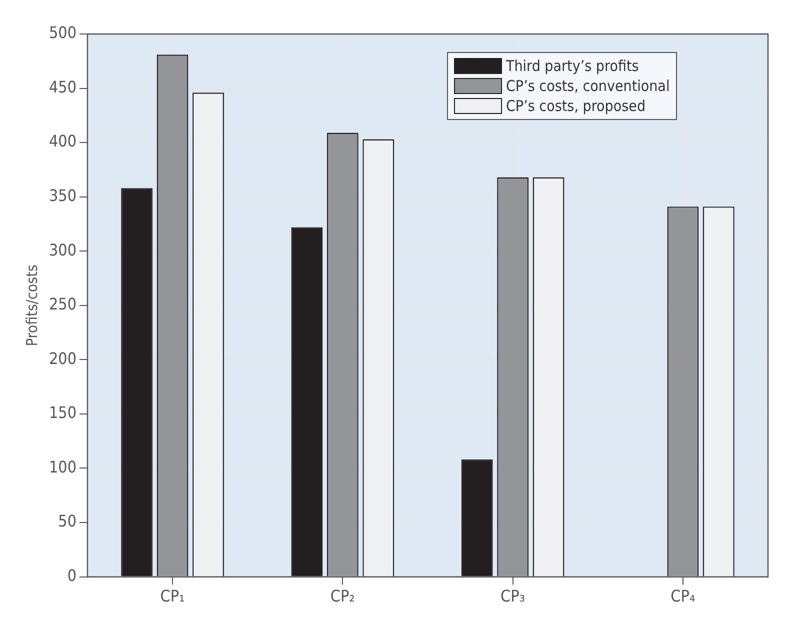  I want to click on y-tick-label: 300, so click(62, 250).